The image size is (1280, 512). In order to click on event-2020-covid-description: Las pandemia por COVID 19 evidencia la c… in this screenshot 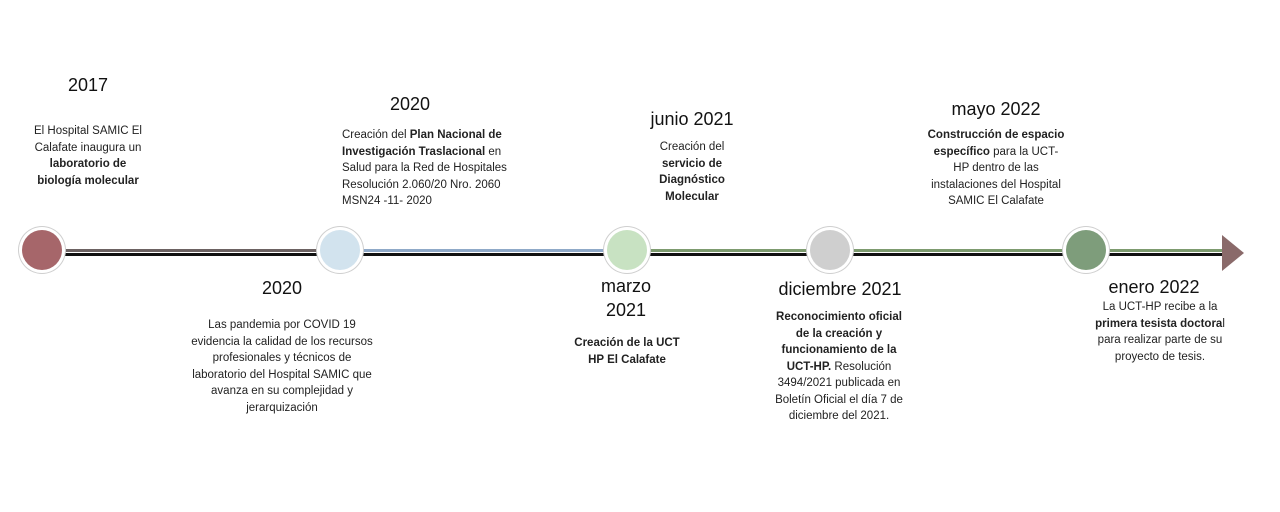, I will do `click(282, 366)`.